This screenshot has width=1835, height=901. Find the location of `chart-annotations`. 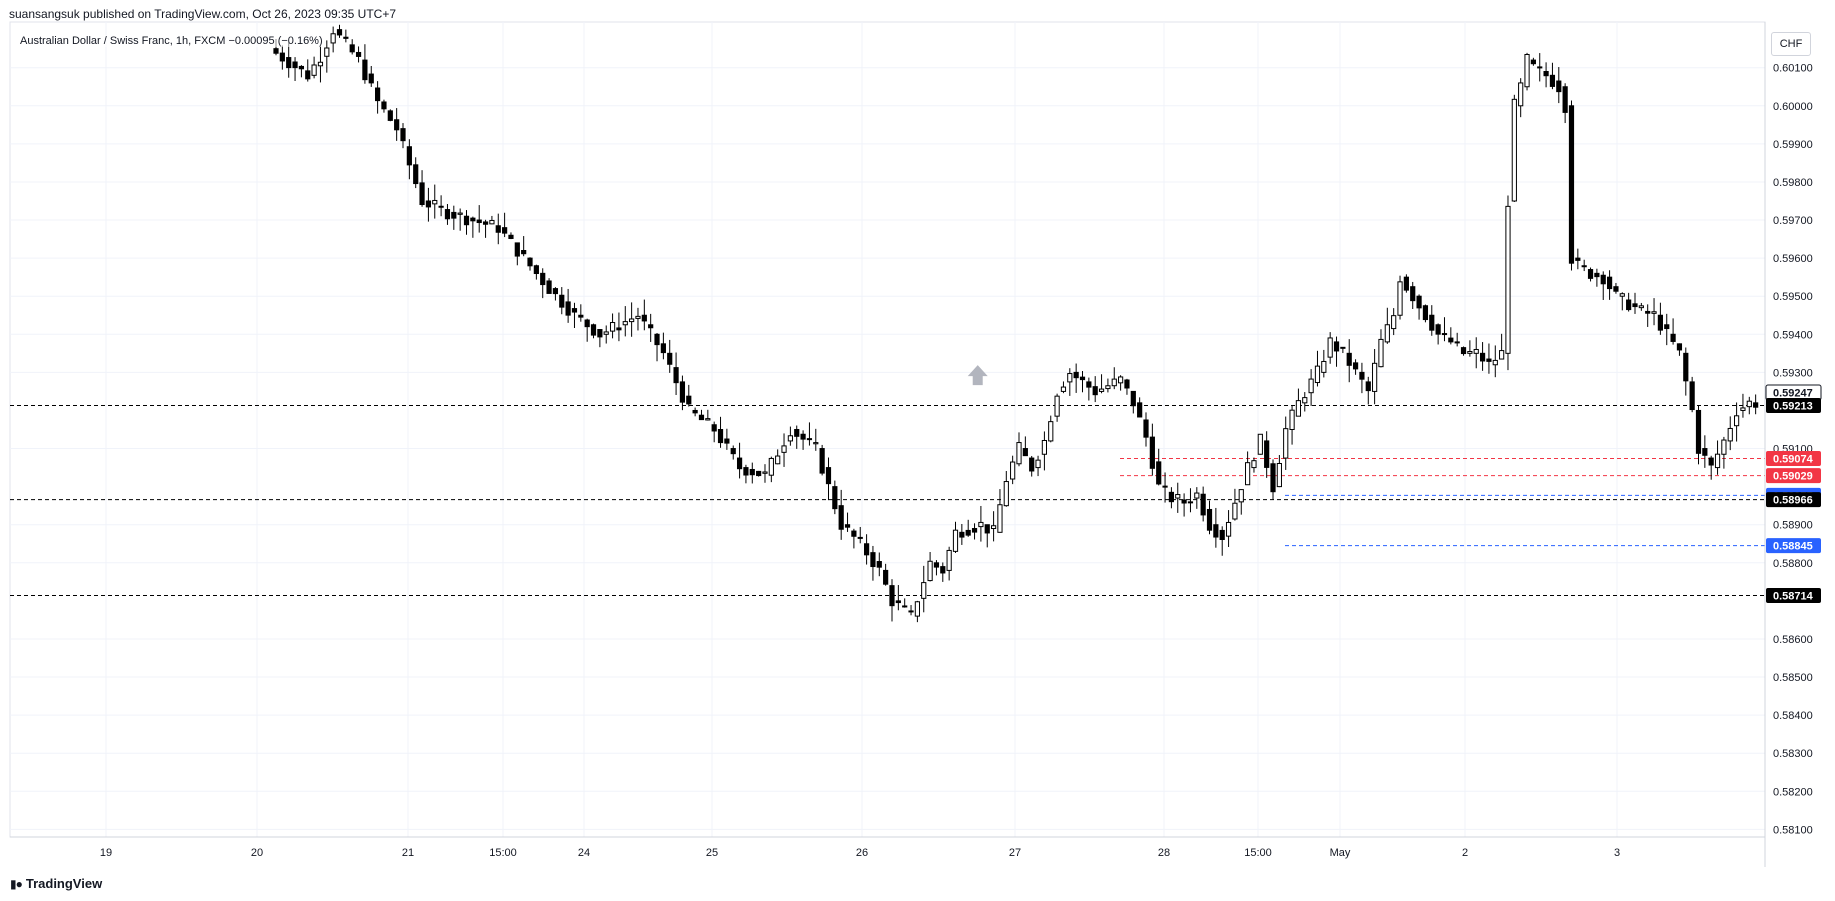

chart-annotations is located at coordinates (977, 375).